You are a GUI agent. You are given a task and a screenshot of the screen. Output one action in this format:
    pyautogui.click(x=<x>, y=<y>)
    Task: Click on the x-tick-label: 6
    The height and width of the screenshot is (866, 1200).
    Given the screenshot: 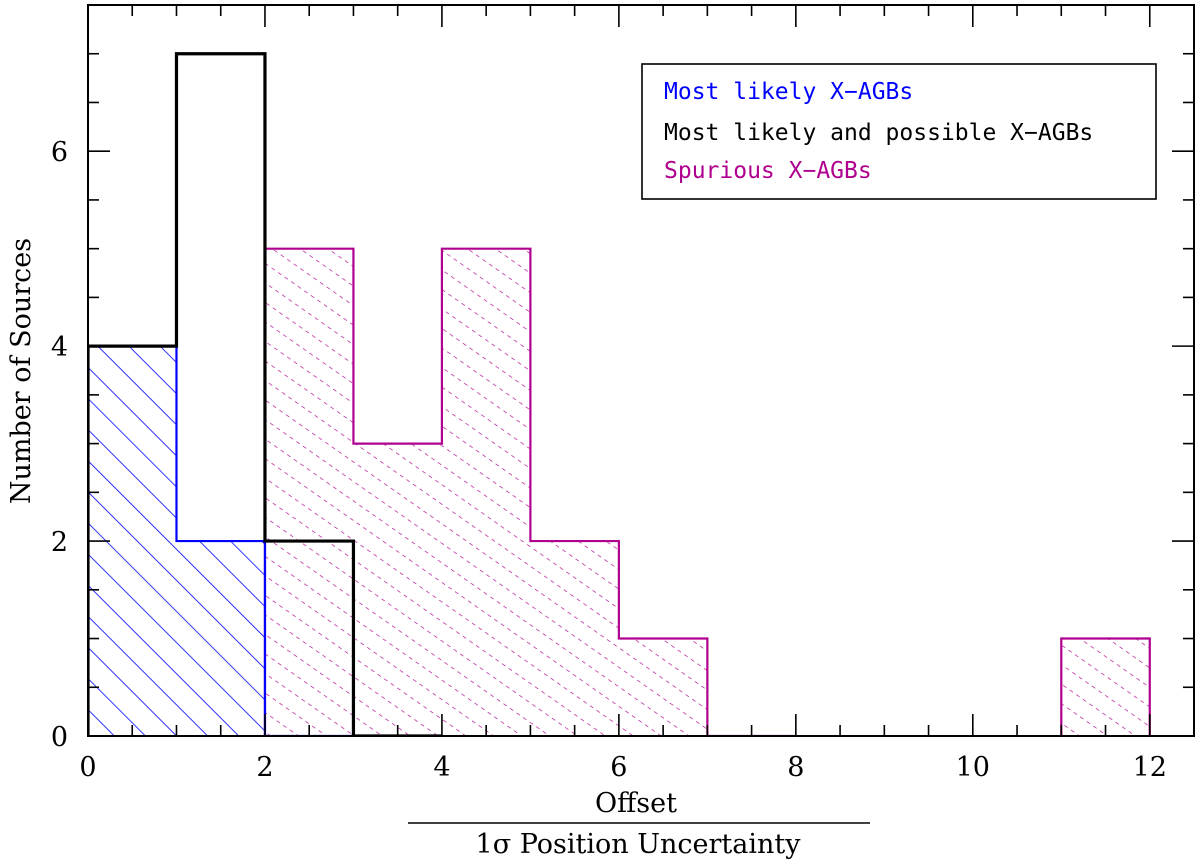 What is the action you would take?
    pyautogui.click(x=618, y=767)
    